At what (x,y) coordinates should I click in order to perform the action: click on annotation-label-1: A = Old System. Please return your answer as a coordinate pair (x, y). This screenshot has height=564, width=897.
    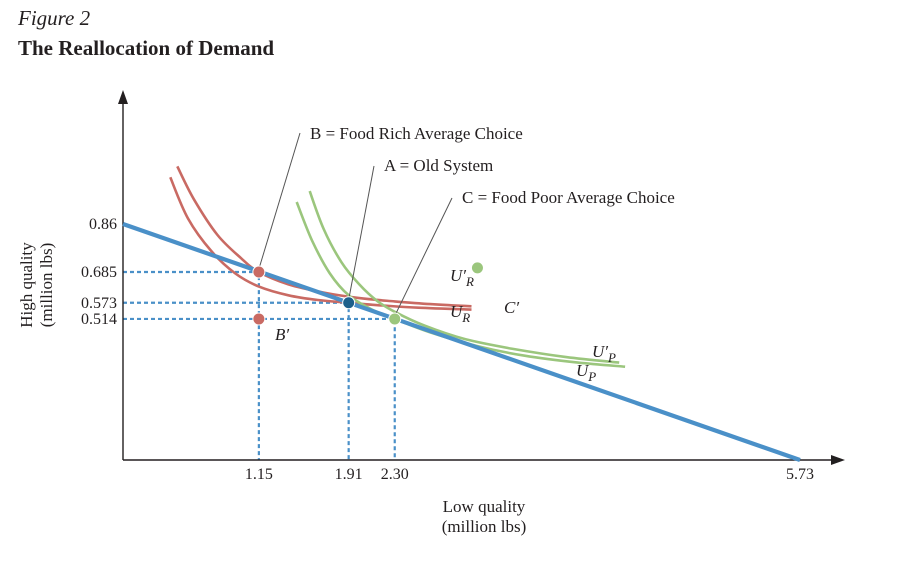
    Looking at the image, I should click on (438, 165).